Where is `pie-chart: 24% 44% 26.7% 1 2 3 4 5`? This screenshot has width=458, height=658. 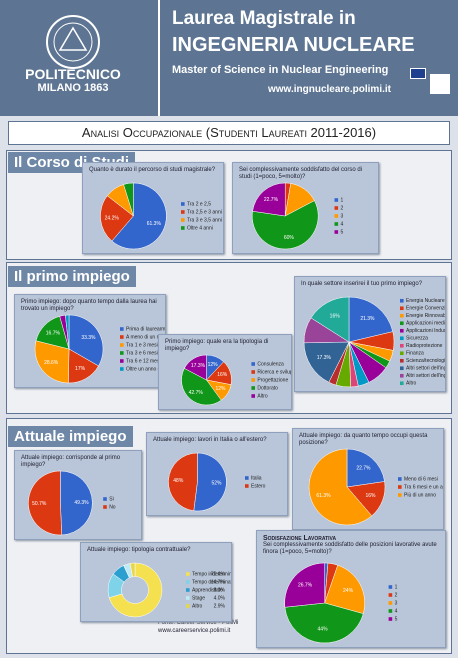 pie-chart: 24% 44% 26.7% 1 2 3 4 5 is located at coordinates (341, 603).